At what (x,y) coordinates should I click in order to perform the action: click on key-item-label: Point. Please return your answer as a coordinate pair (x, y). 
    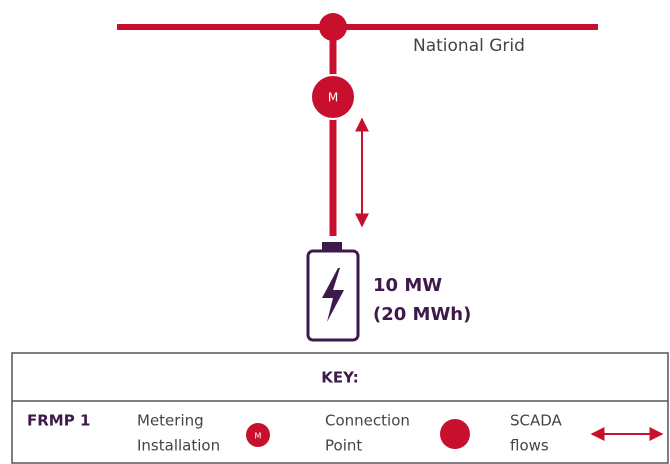
    Looking at the image, I should click on (343, 446).